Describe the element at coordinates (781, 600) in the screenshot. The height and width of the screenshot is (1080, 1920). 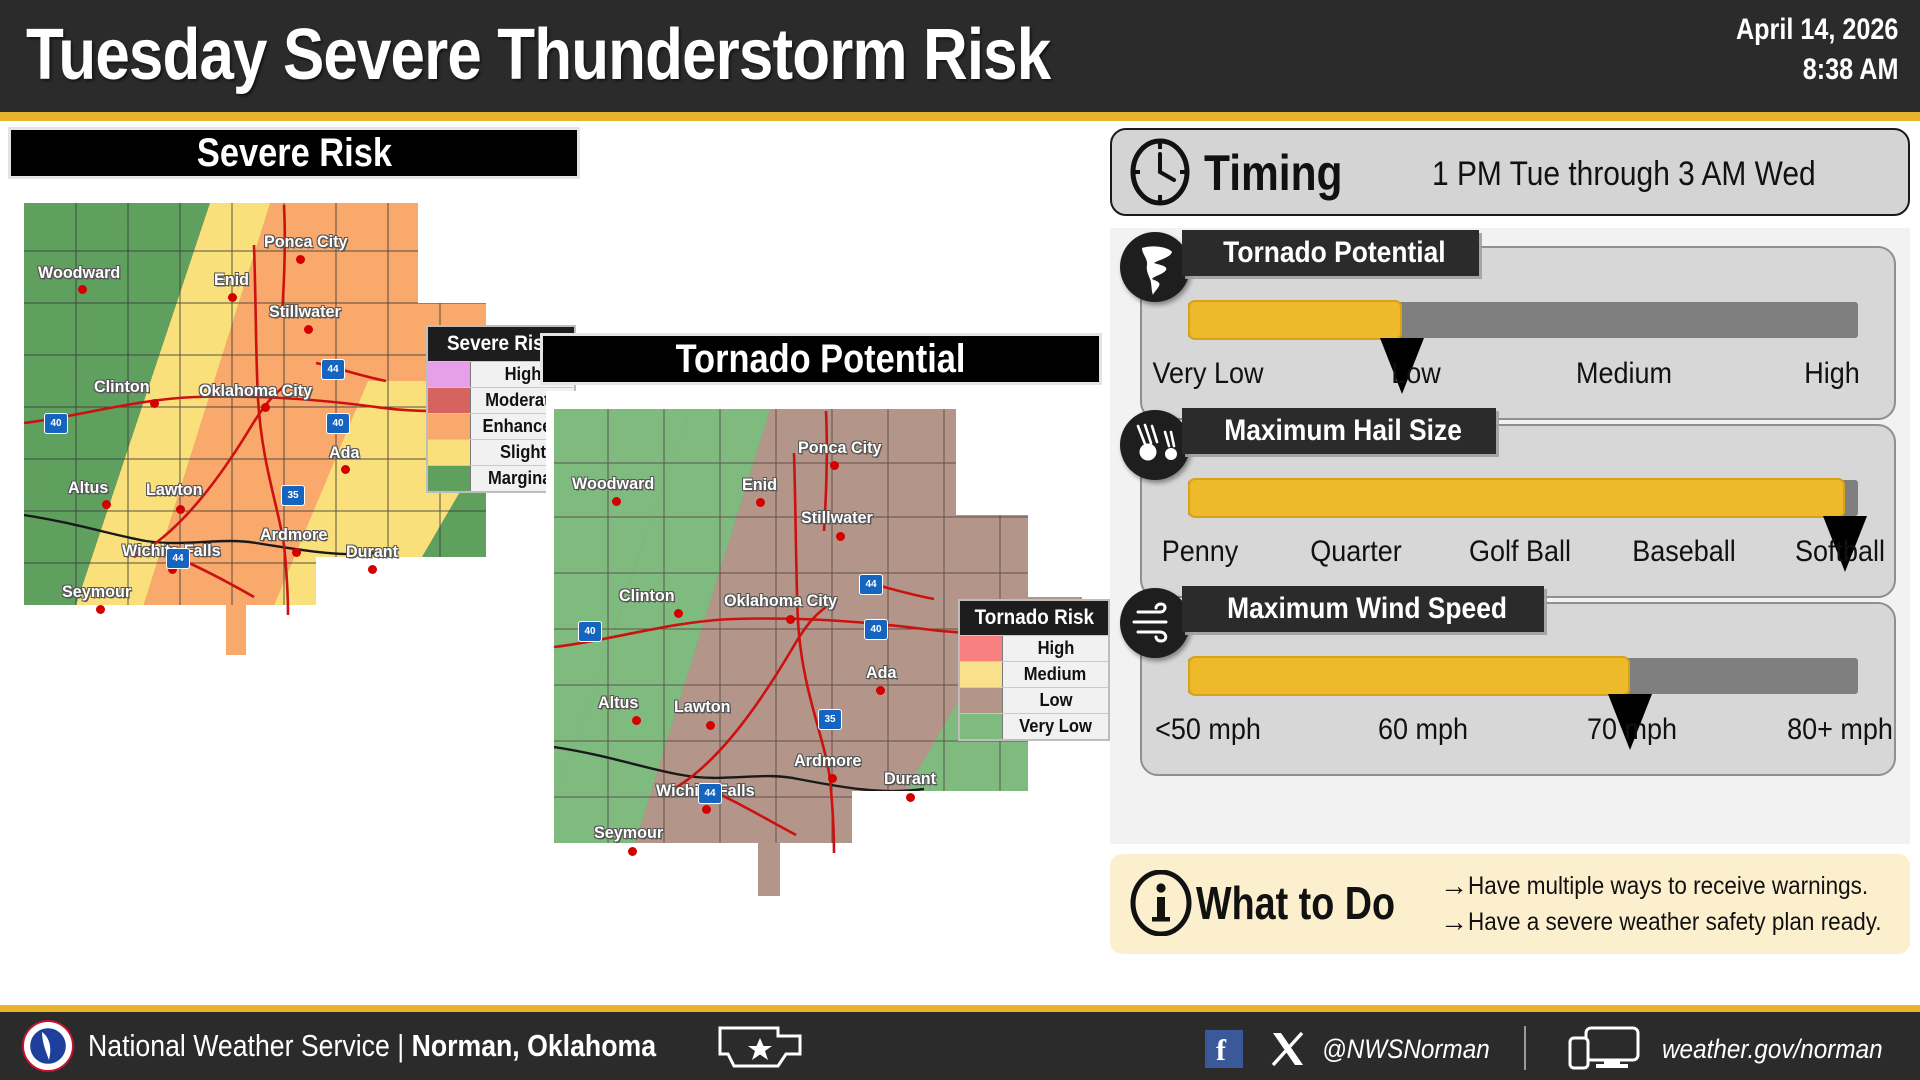
I see `city-label: Oklahoma City` at that location.